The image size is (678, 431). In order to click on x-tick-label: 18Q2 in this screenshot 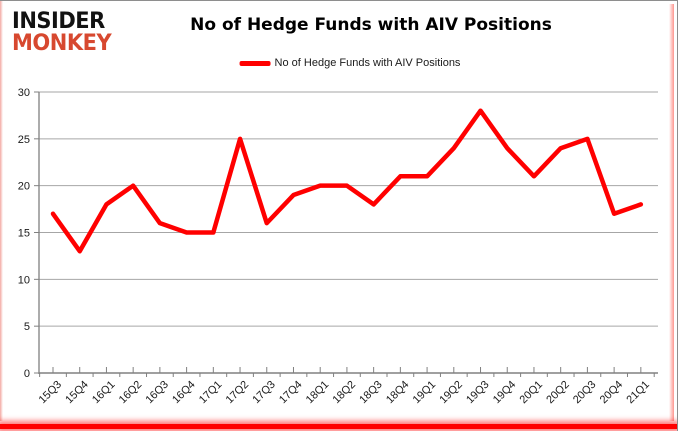, I will do `click(345, 393)`.